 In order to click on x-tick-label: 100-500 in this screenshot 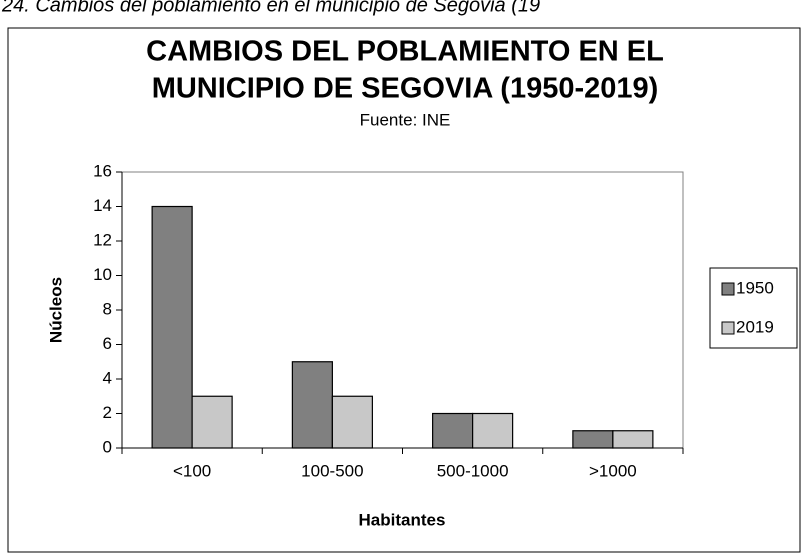, I will do `click(332, 470)`.